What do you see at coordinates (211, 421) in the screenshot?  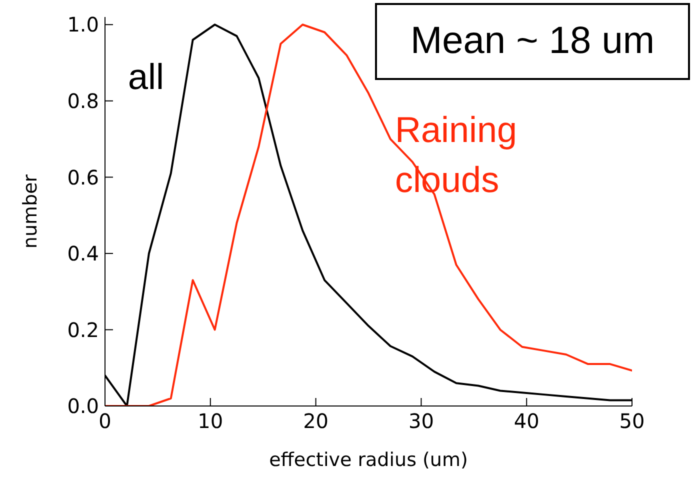 I see `x-tick-label: 10` at bounding box center [211, 421].